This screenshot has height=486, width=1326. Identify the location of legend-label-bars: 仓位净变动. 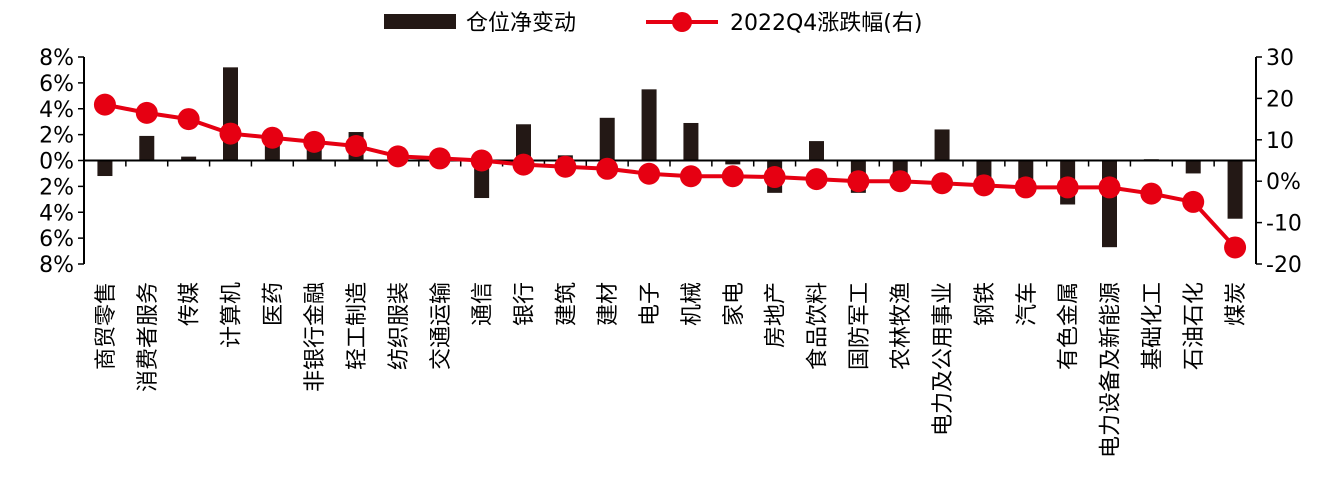
(521, 23).